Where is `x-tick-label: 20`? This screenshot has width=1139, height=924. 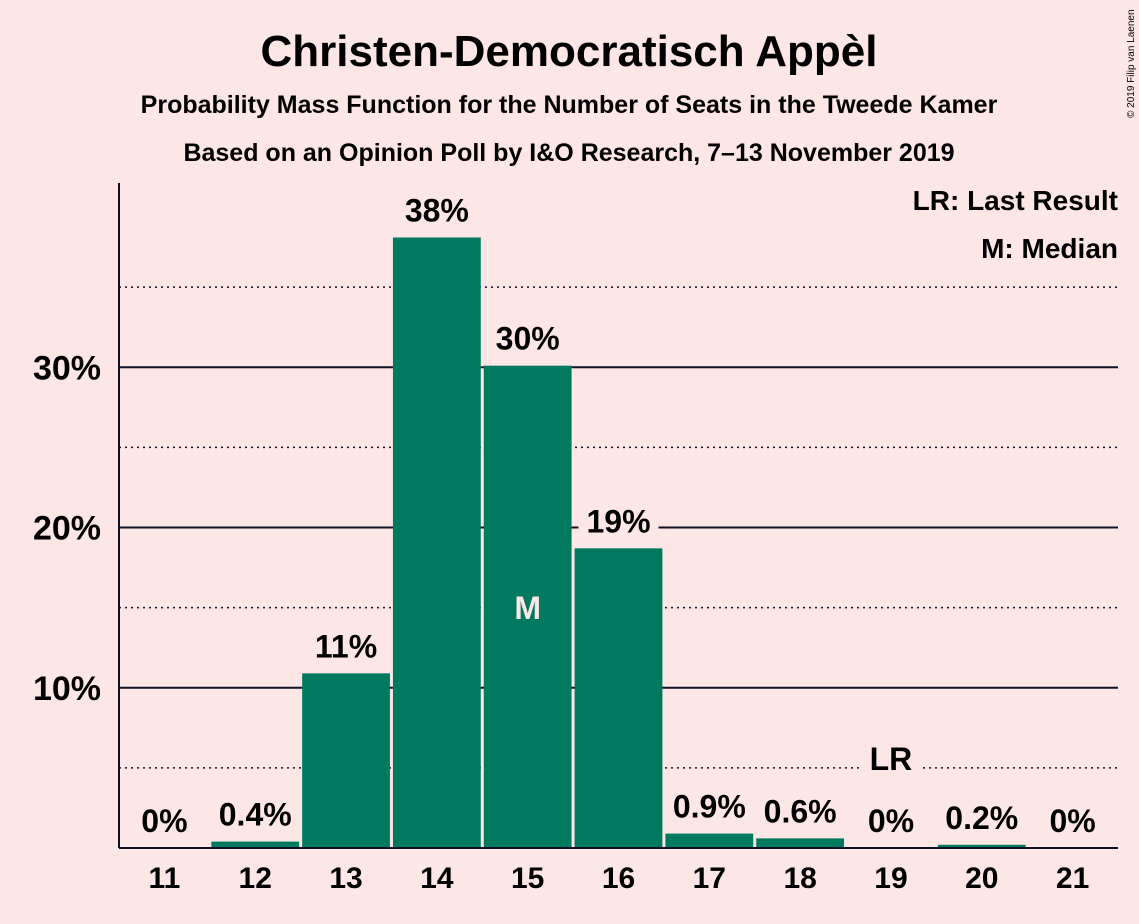 x-tick-label: 20 is located at coordinates (981, 878).